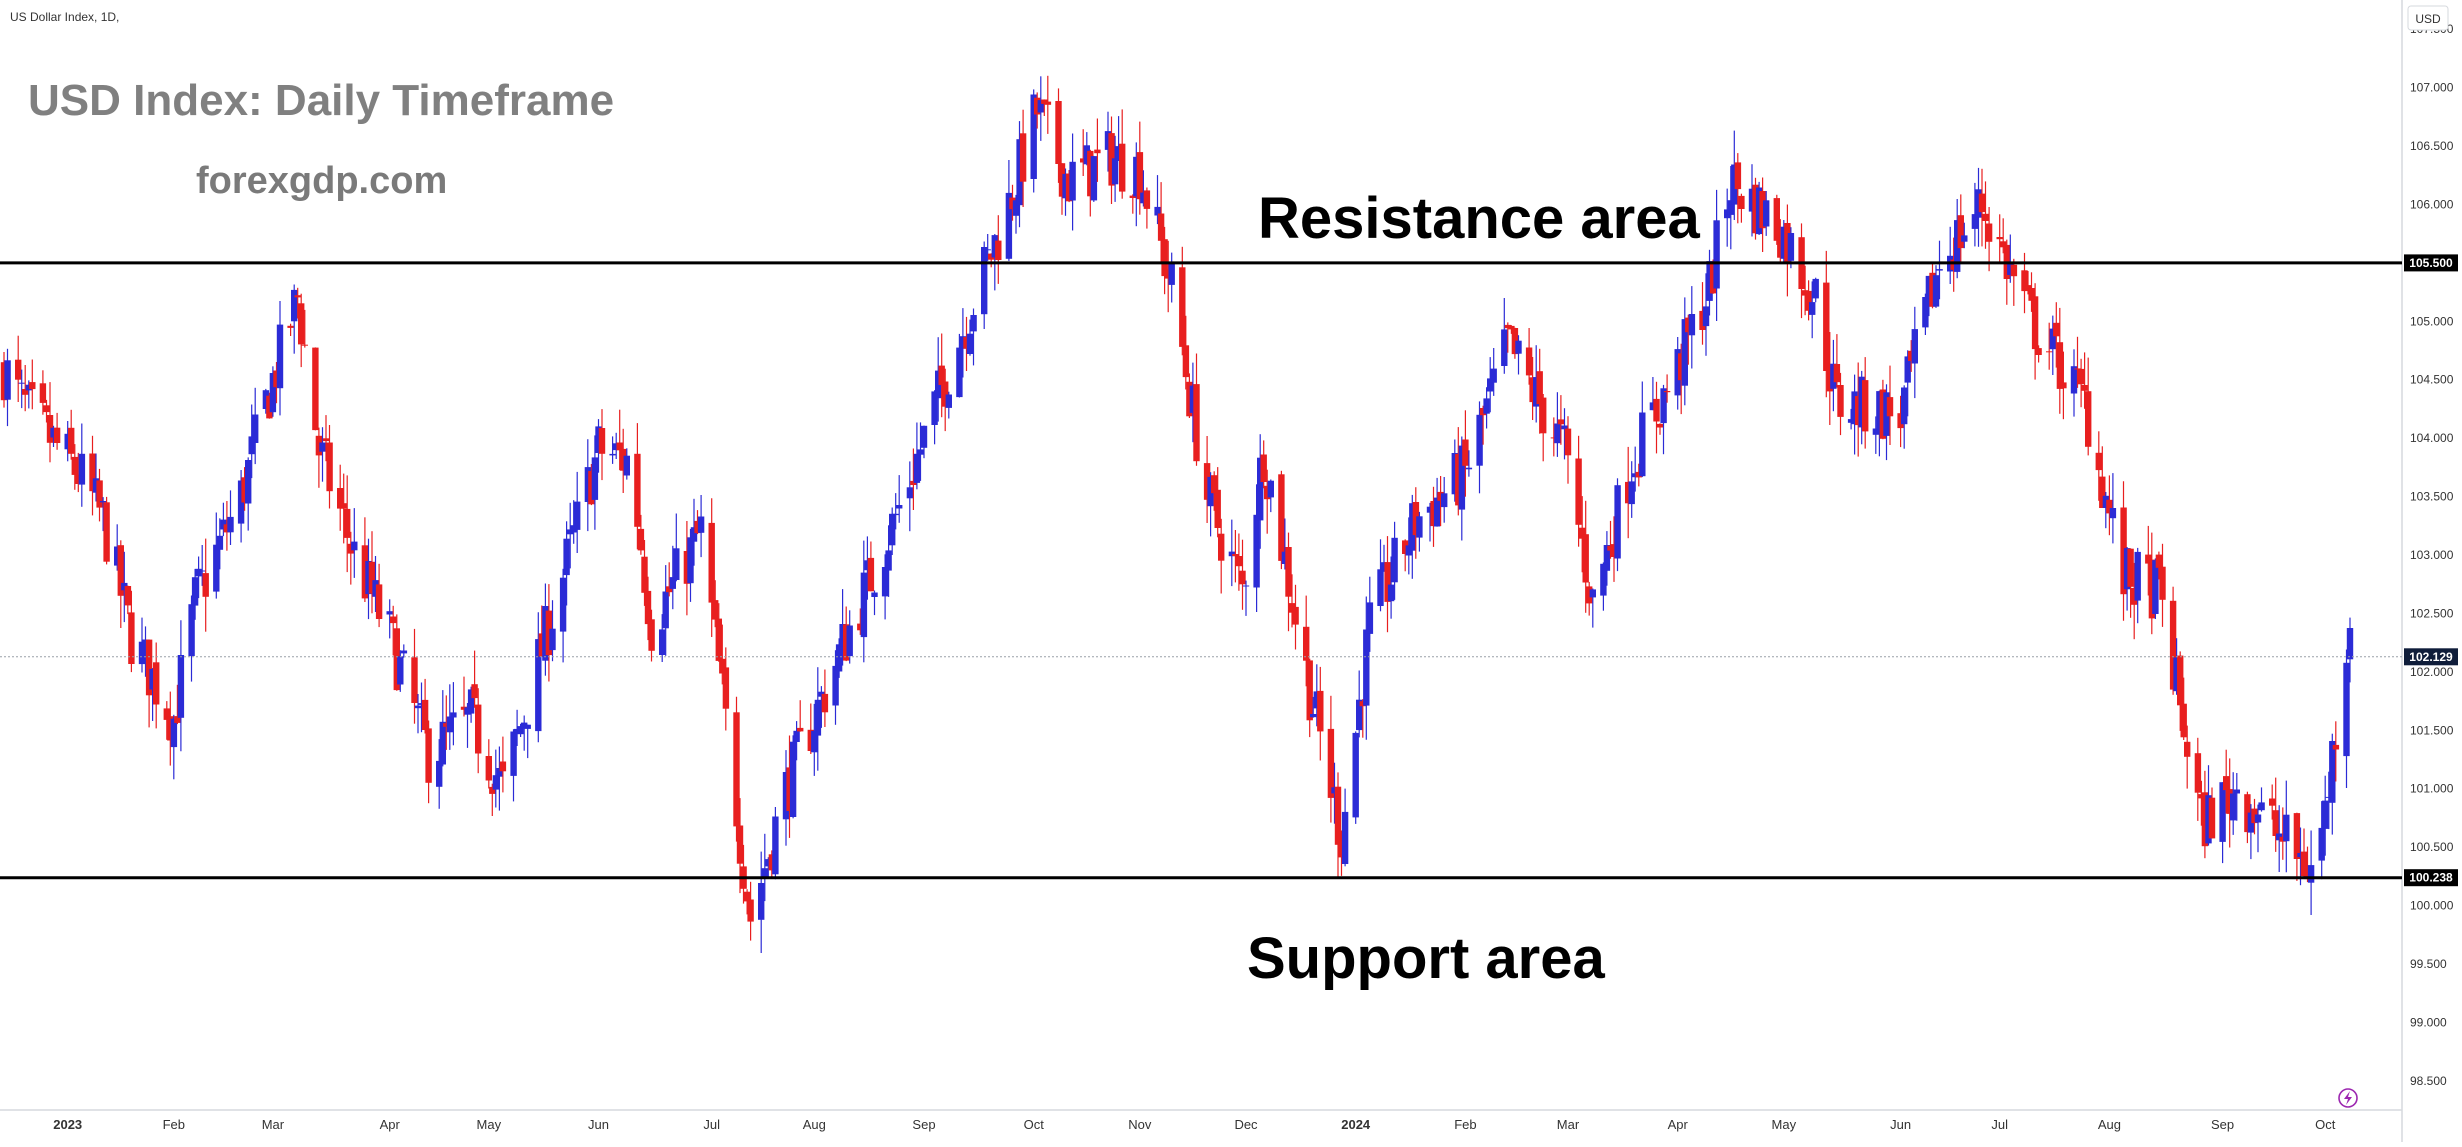 The width and height of the screenshot is (2462, 1147). I want to click on x-tick-label: Jul, so click(1999, 1124).